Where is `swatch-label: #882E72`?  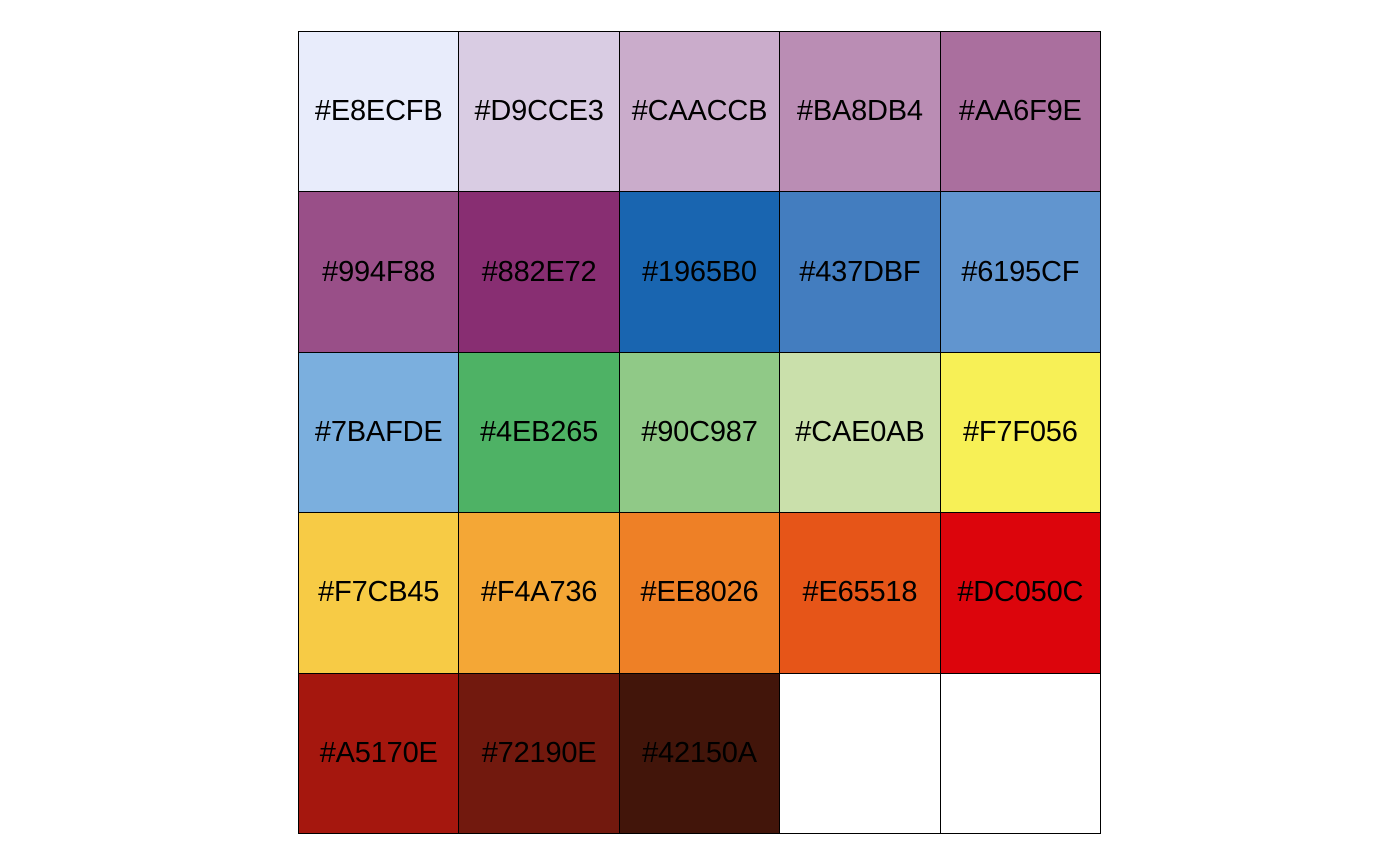 swatch-label: #882E72 is located at coordinates (539, 271).